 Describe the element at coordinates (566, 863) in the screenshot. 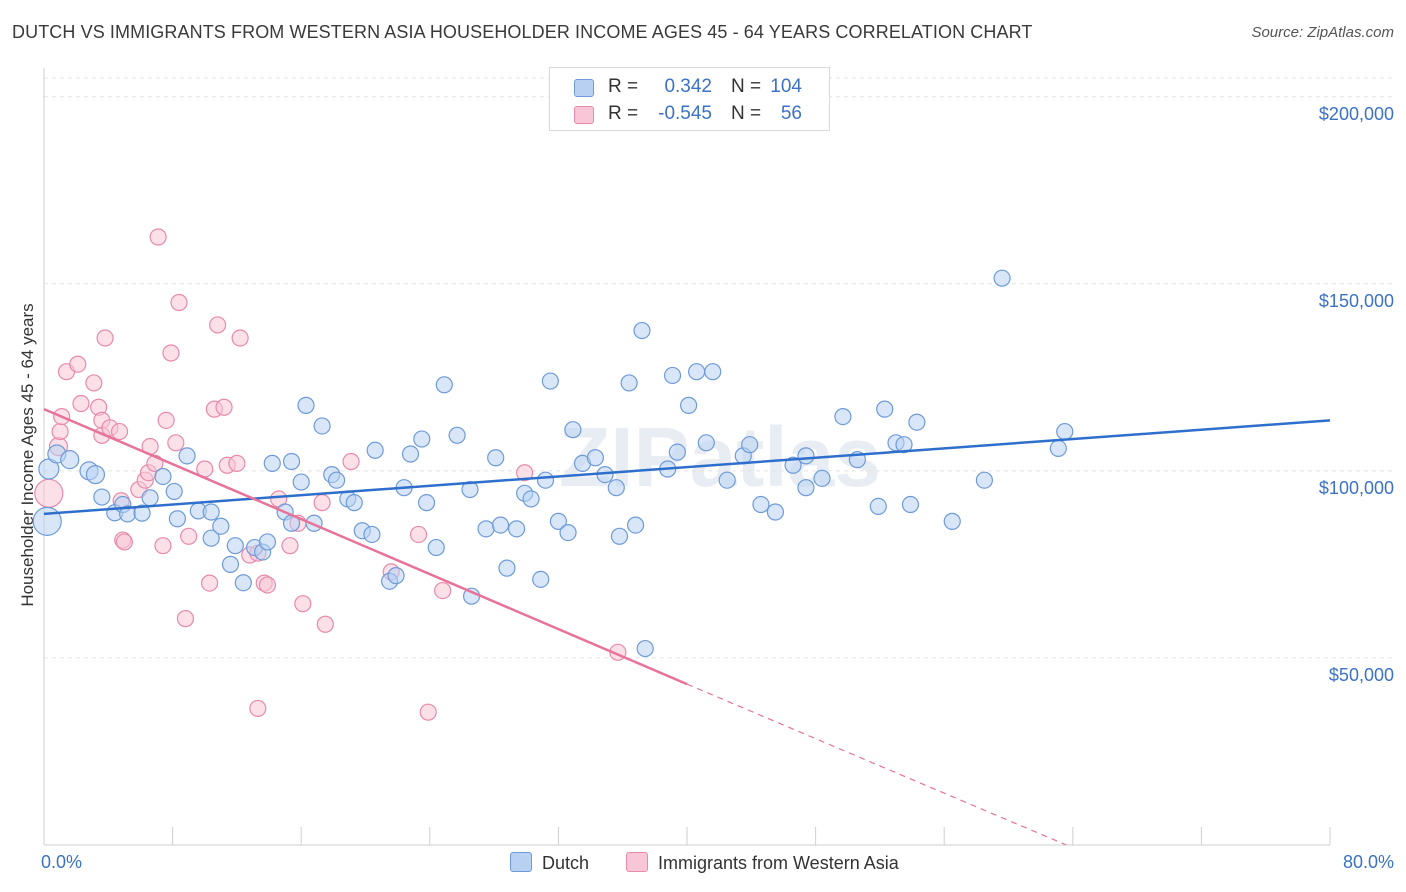

I see `legend-label-dutch: Dutch` at that location.